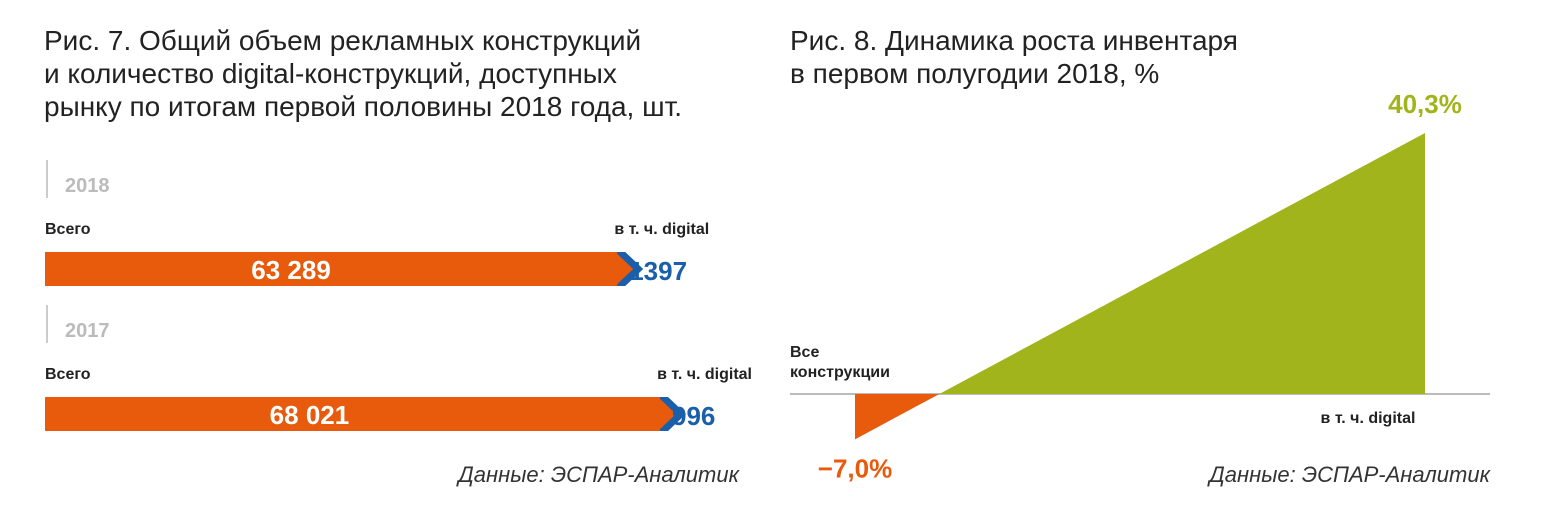 This screenshot has height=525, width=1564. What do you see at coordinates (291, 270) in the screenshot?
I see `bar-value: 63 289` at bounding box center [291, 270].